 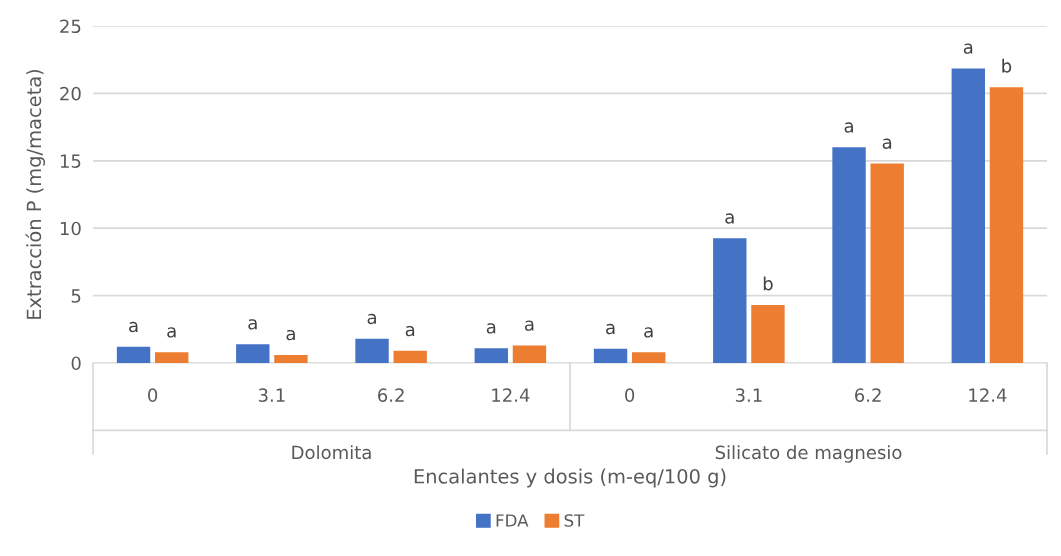 What do you see at coordinates (35, 194) in the screenshot?
I see `y-axis-title: Extracción P (mg/maceta)` at bounding box center [35, 194].